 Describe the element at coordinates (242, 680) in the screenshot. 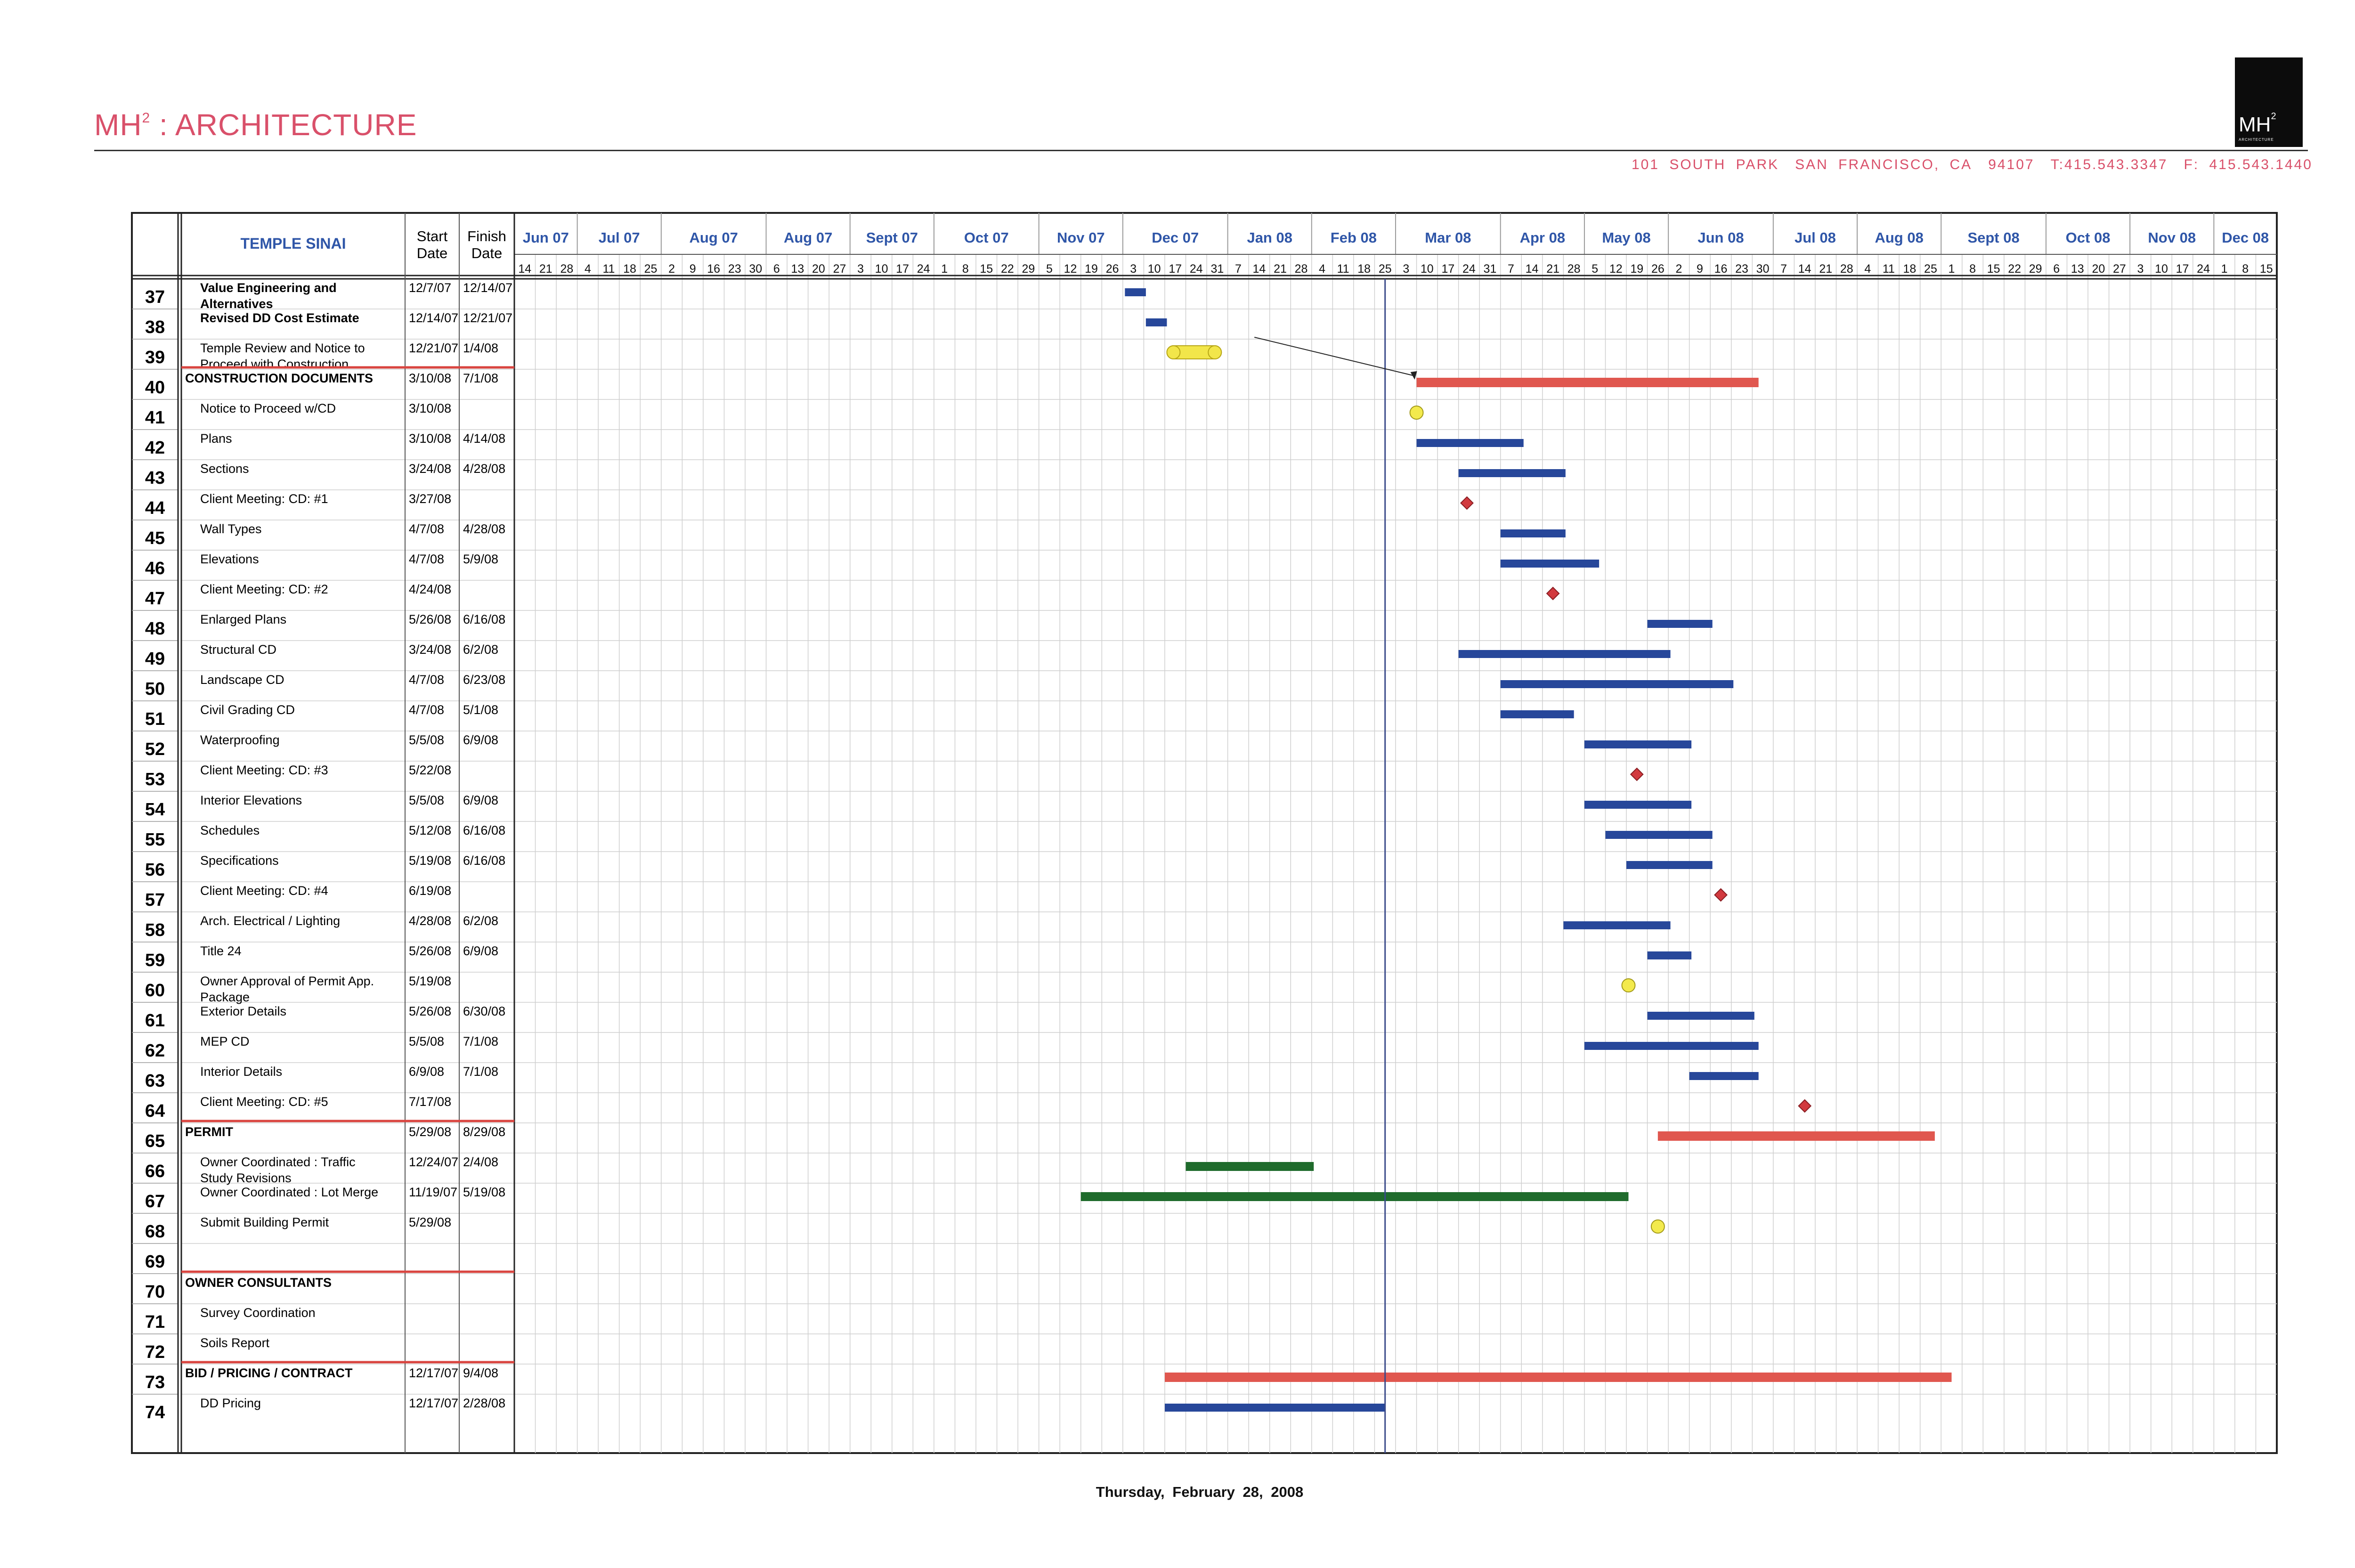

I see `task-name: Landscape CD` at that location.